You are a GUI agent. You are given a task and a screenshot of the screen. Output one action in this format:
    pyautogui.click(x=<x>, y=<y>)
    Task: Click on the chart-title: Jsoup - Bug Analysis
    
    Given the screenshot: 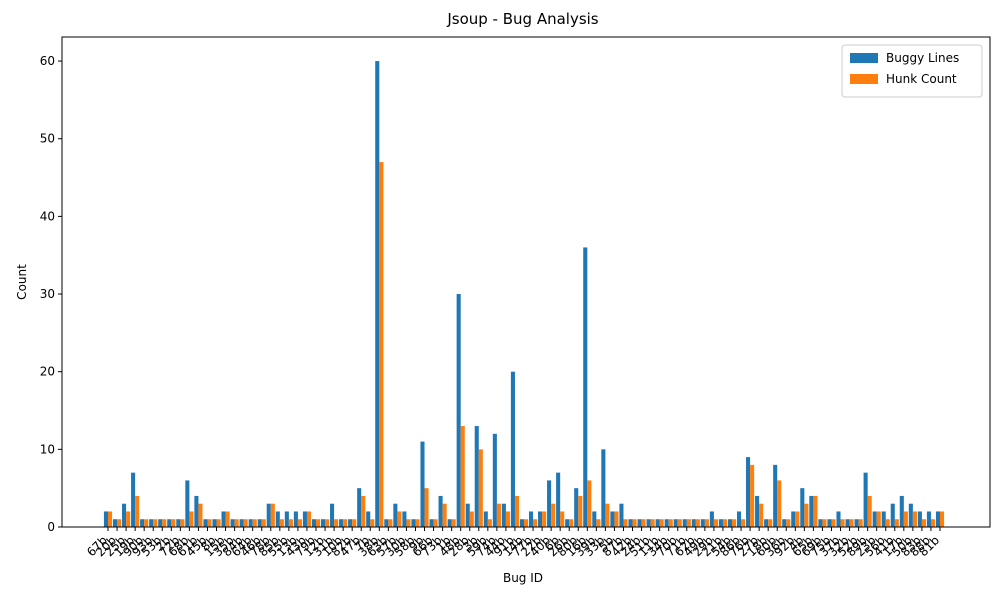 What is the action you would take?
    pyautogui.click(x=522, y=19)
    